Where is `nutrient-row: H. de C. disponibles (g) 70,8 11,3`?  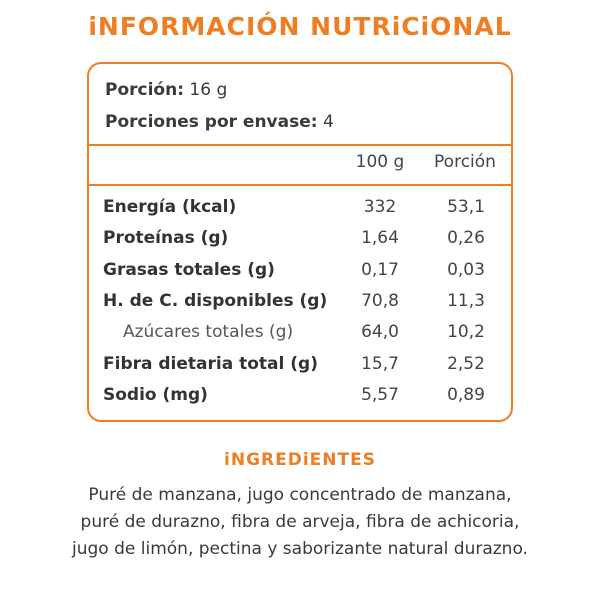 nutrient-row: H. de C. disponibles (g) 70,8 11,3 is located at coordinates (300, 306).